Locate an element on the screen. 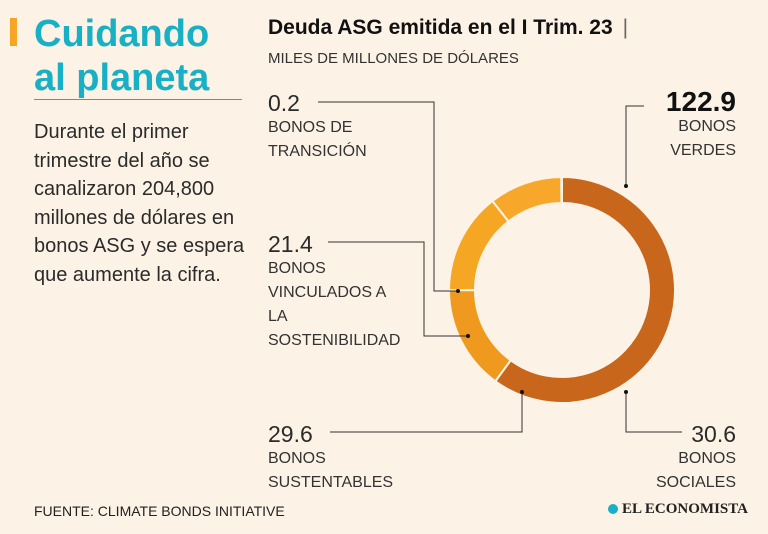 This screenshot has height=534, width=768. leader-dot-transicion is located at coordinates (458, 291).